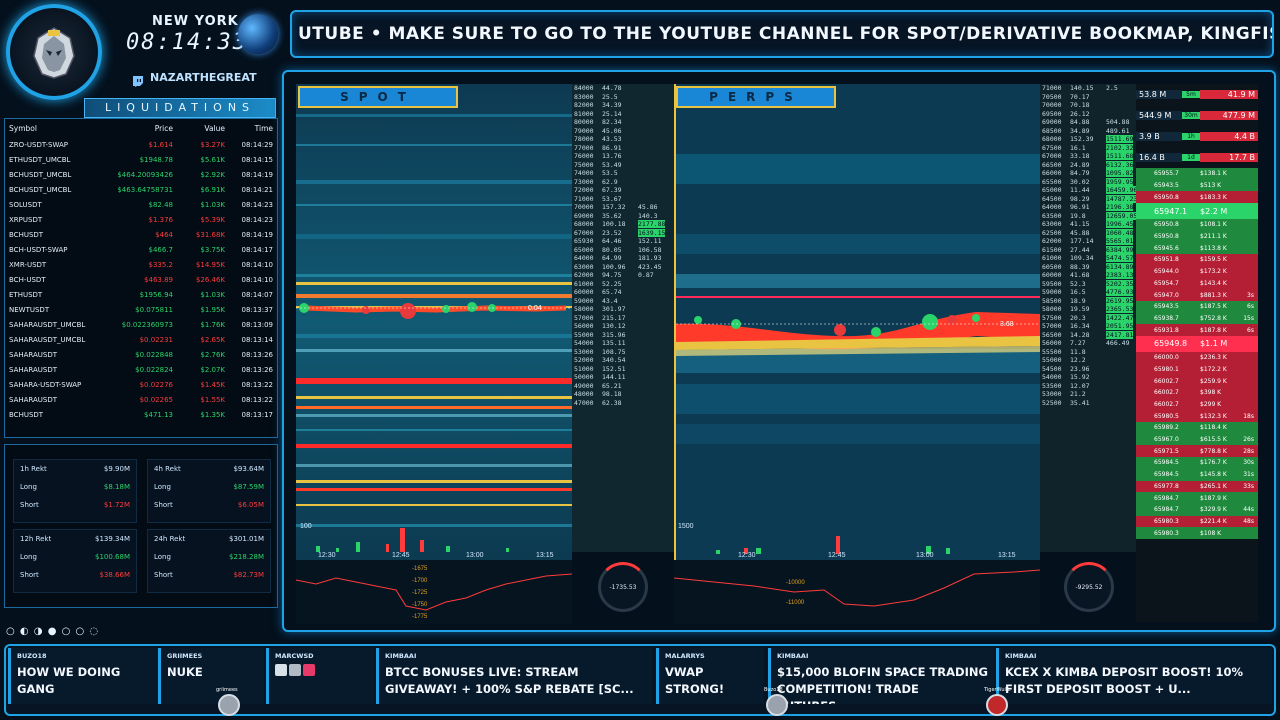 This screenshot has height=720, width=1280. Describe the element at coordinates (257, 219) in the screenshot. I see `row-time: 08:14:23` at that location.